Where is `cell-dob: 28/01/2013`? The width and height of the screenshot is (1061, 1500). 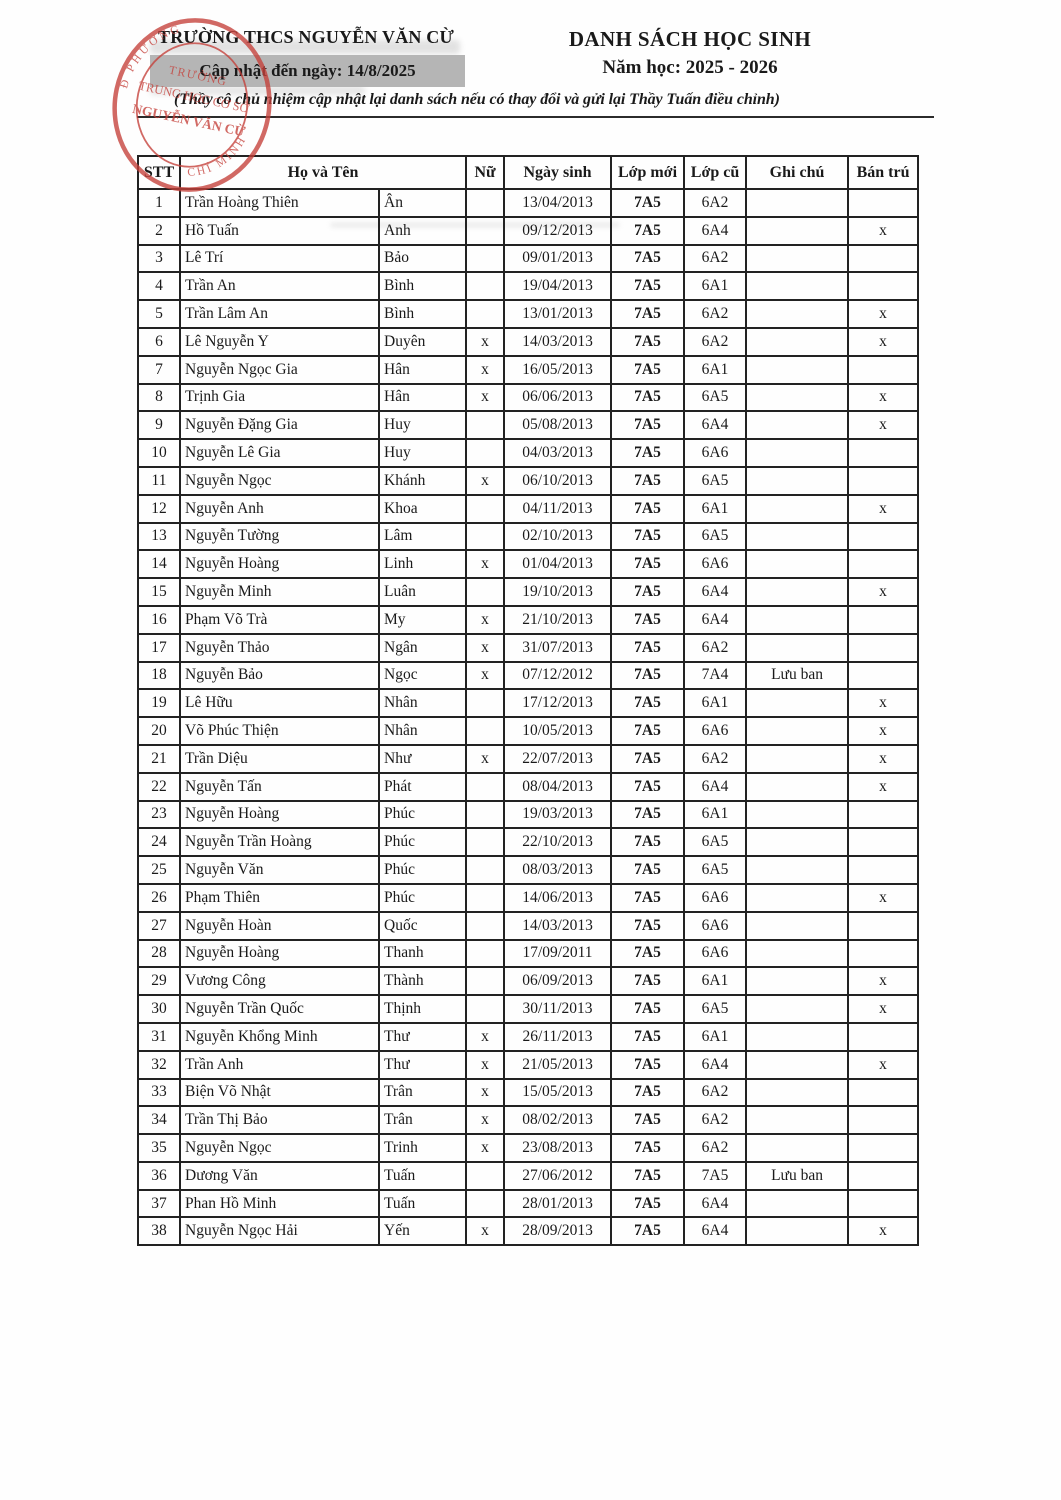 cell-dob: 28/01/2013 is located at coordinates (558, 1203).